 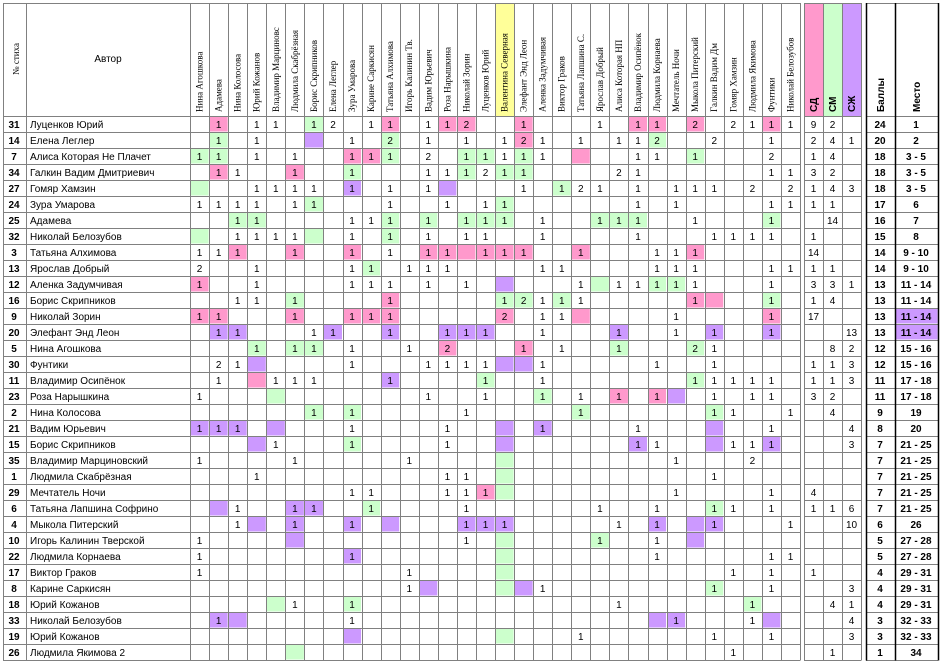 What do you see at coordinates (65, 413) in the screenshot?
I see `author-name: Нина Колосова` at bounding box center [65, 413].